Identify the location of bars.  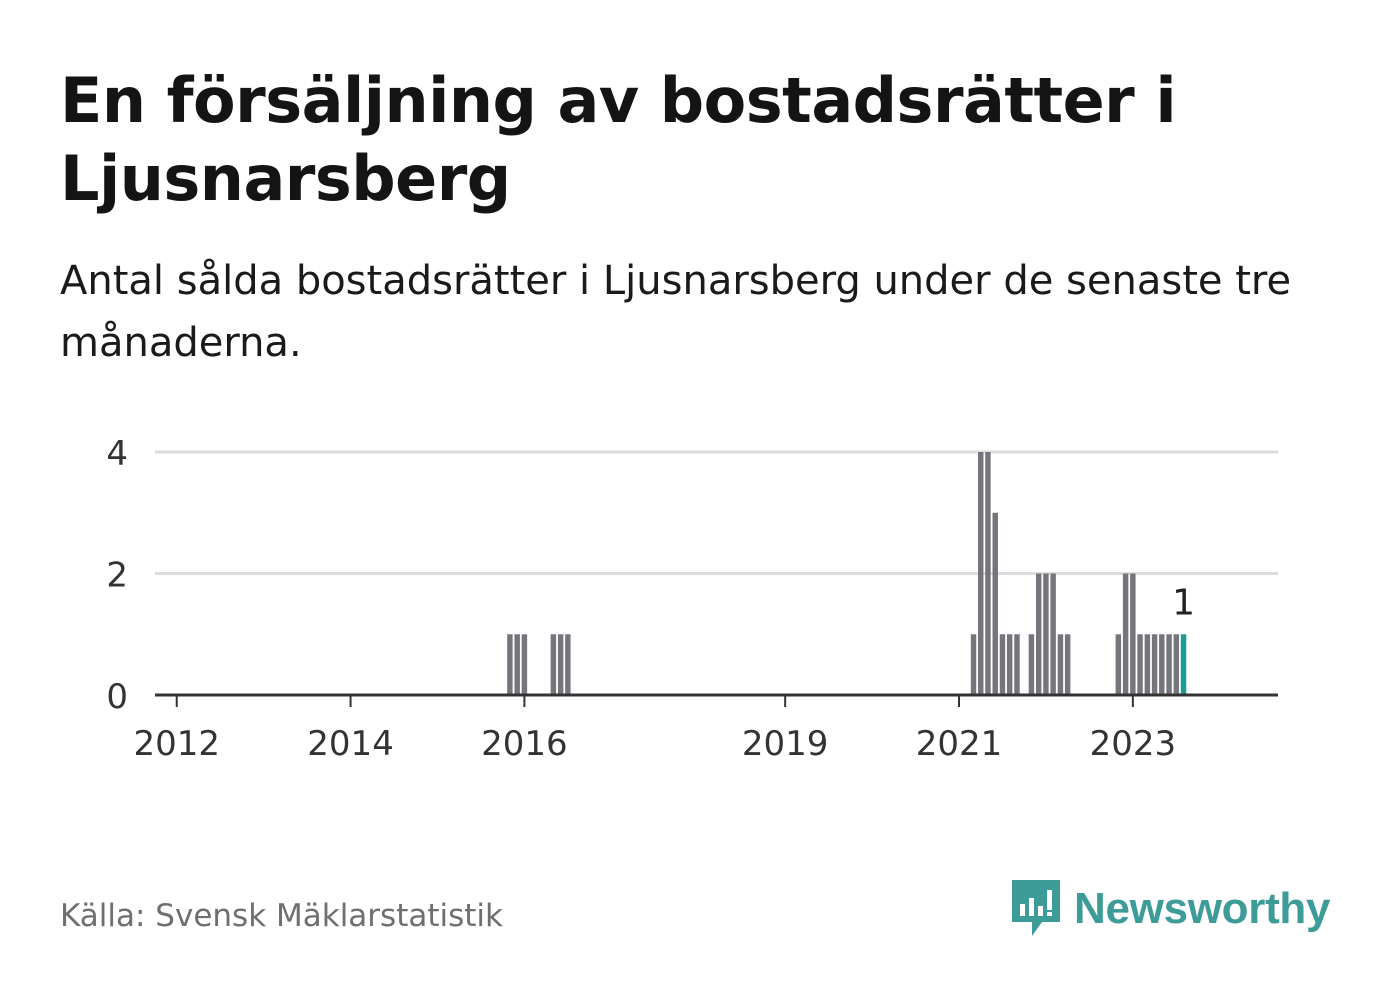
(847, 573).